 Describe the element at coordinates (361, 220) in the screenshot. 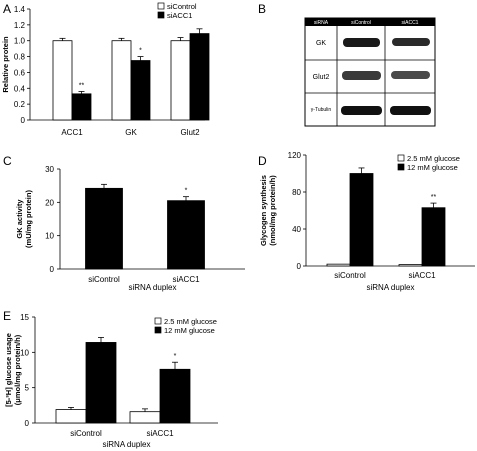

I see `bar-d-12-mm-glucose-sicontrol` at that location.